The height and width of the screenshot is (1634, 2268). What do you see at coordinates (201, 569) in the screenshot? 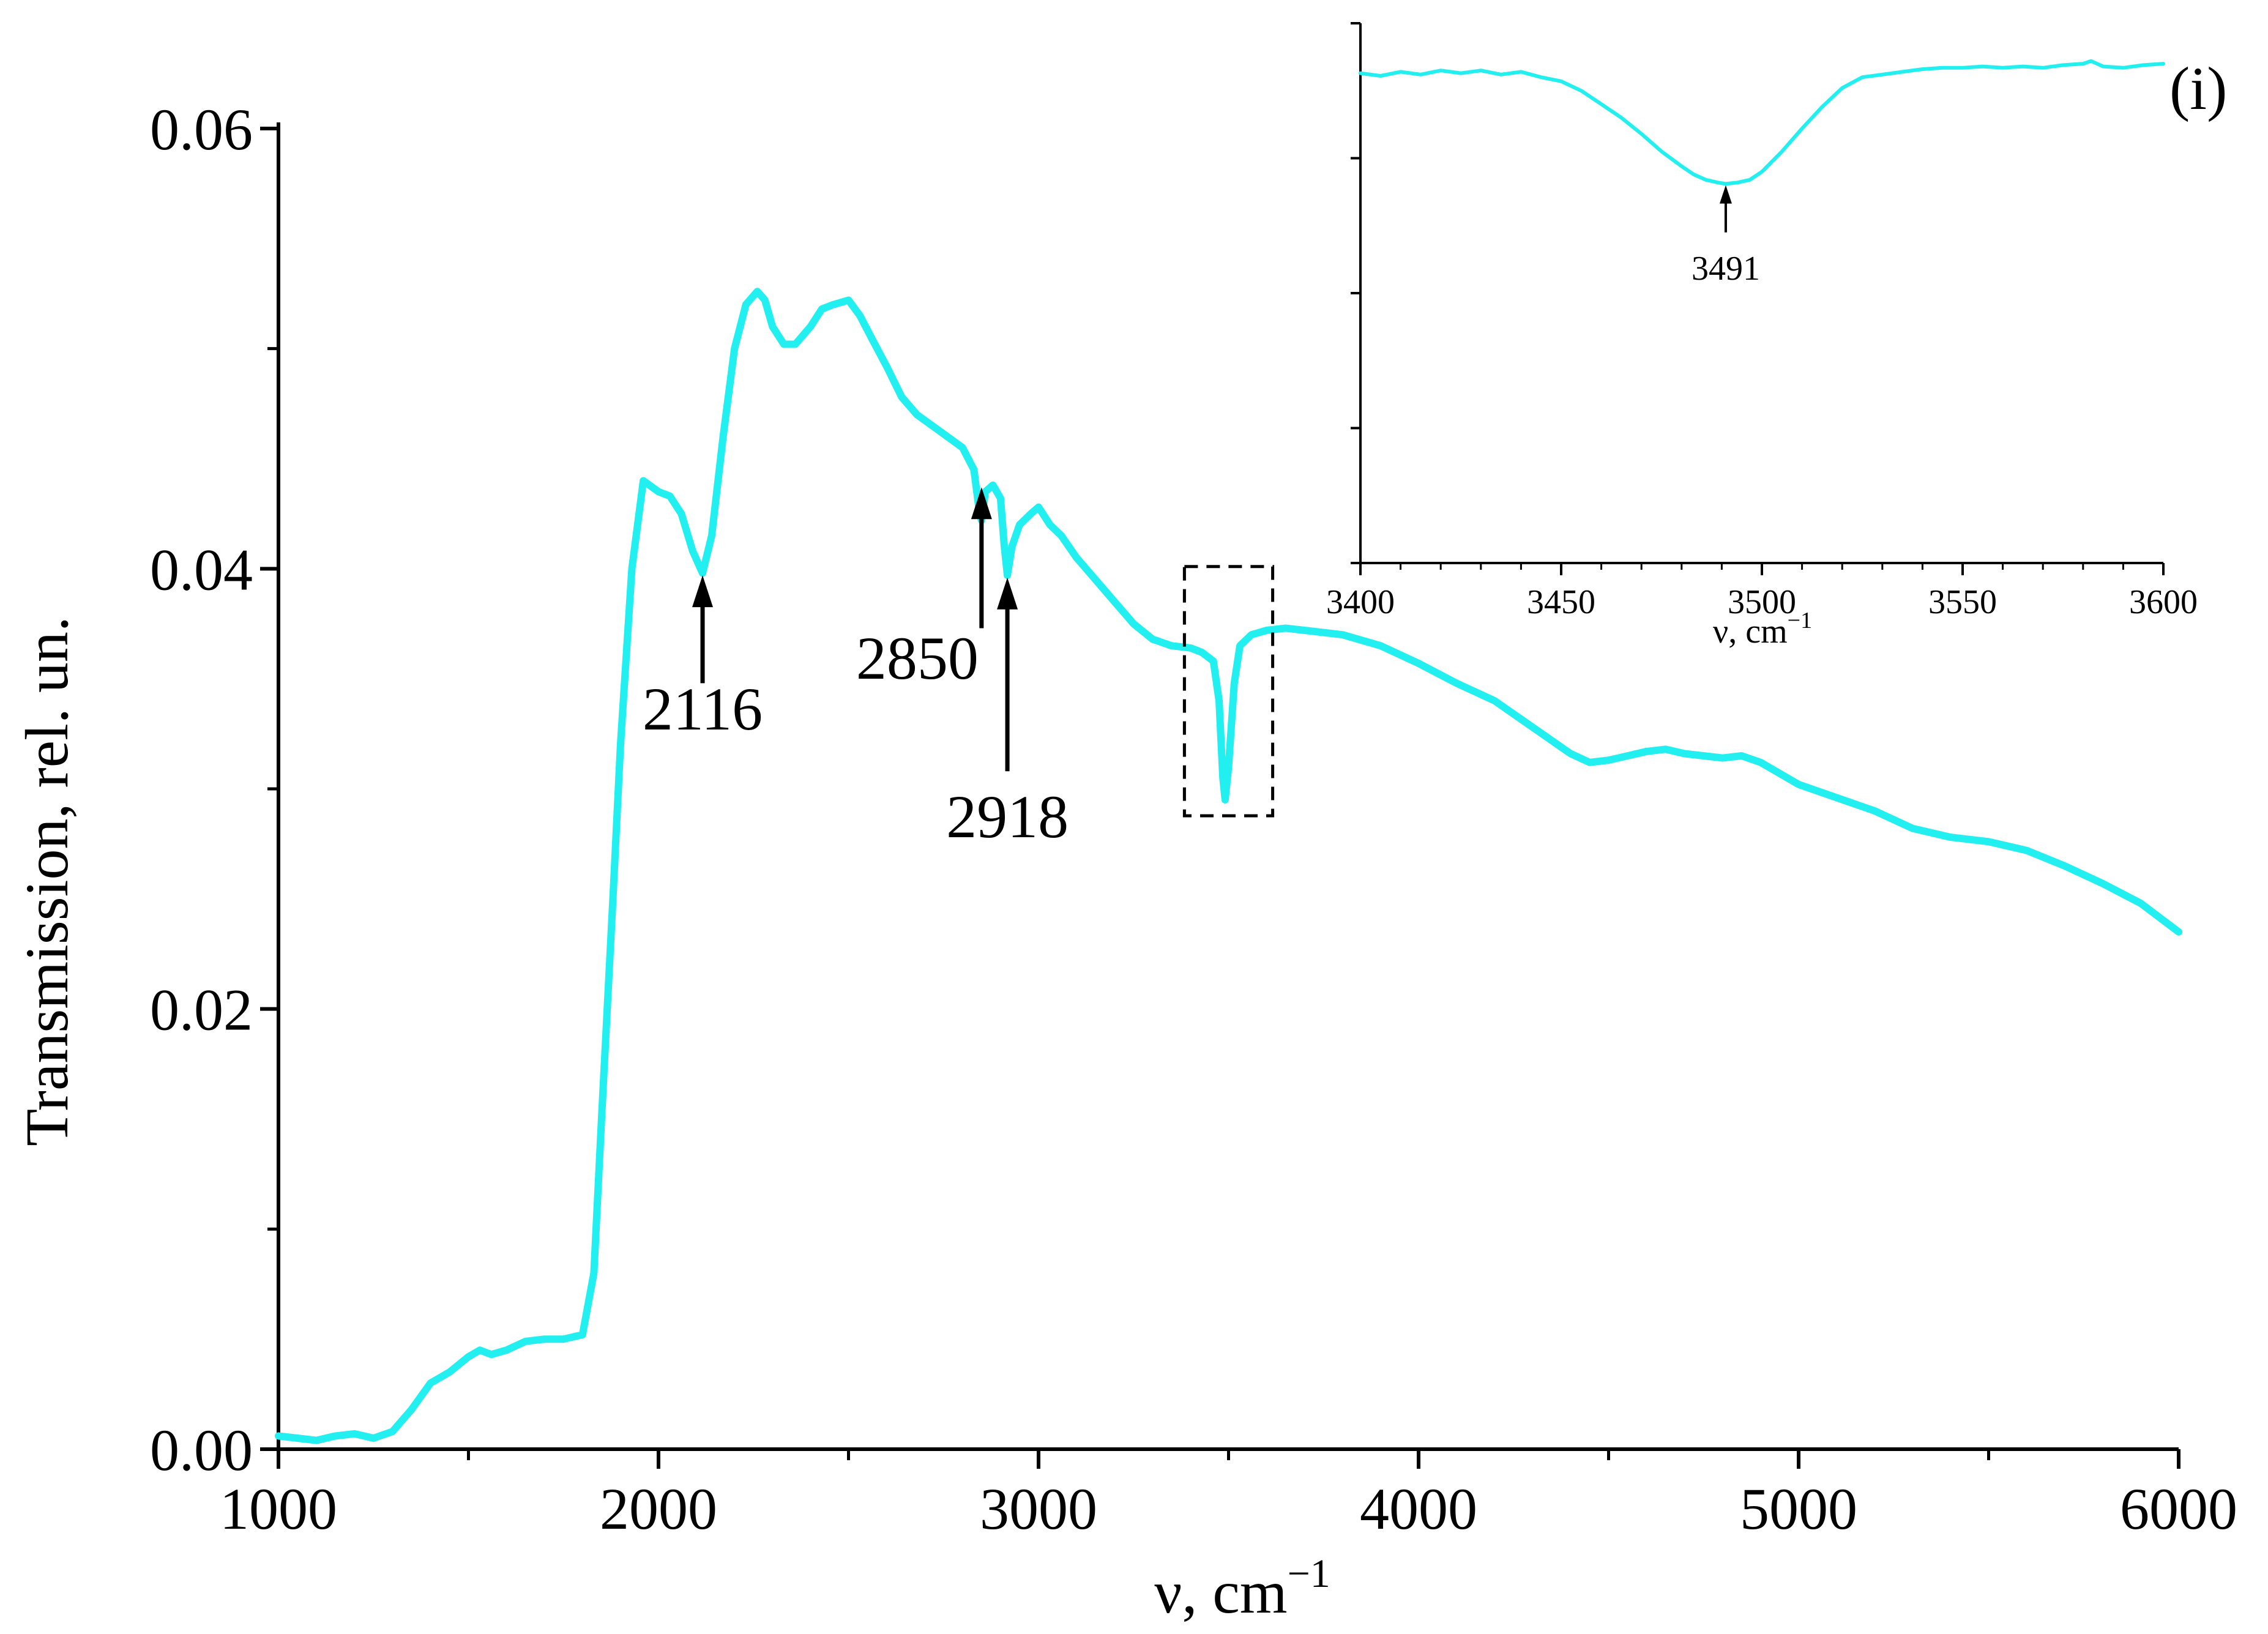
I see `y-tick-label: 0.04` at bounding box center [201, 569].